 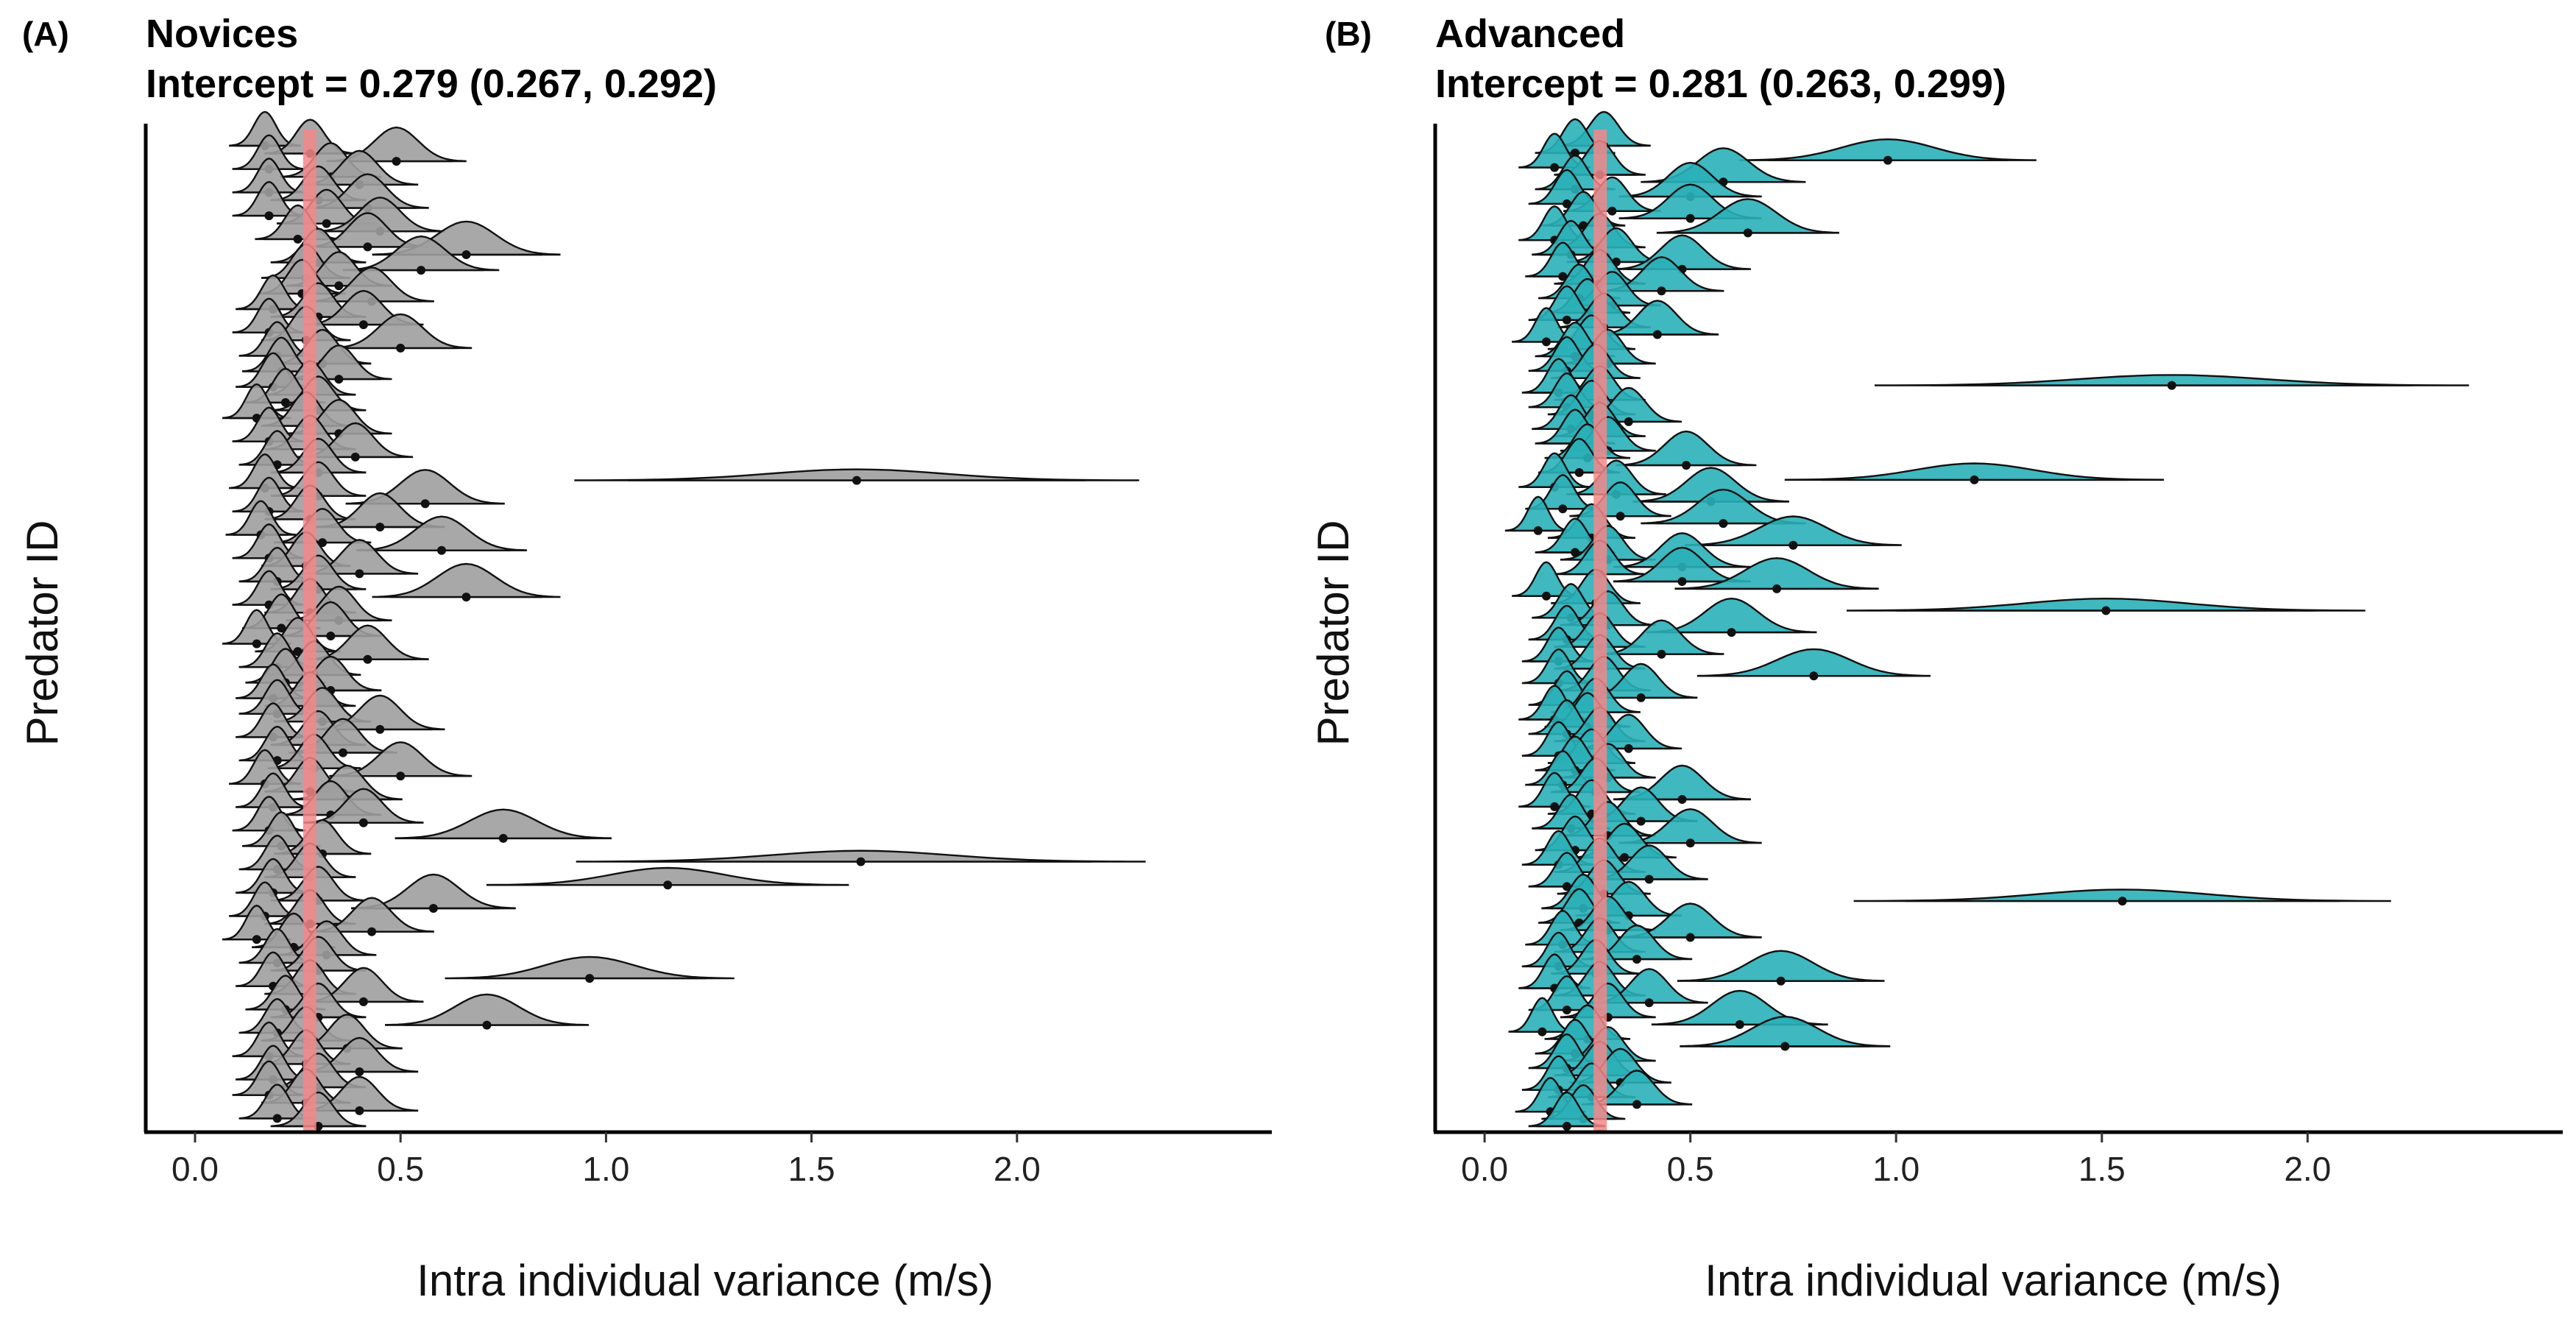 What do you see at coordinates (1896, 1160) in the screenshot?
I see `x-ticks-b: 0.0 0.5 1.0 1.5 2.0` at bounding box center [1896, 1160].